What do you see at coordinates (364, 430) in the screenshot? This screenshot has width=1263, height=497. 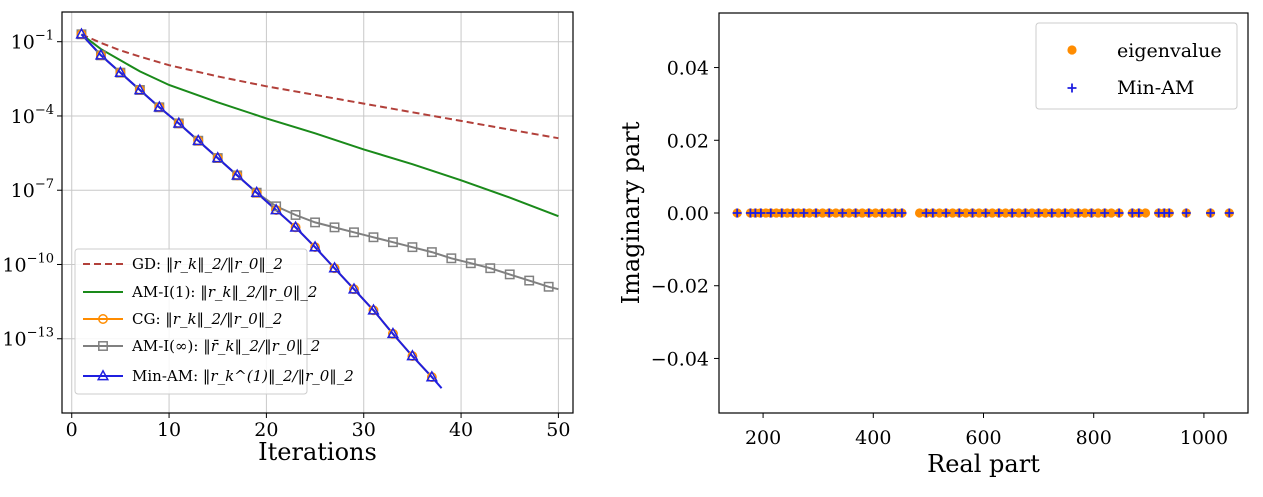 I see `x-tick-label: 30` at bounding box center [364, 430].